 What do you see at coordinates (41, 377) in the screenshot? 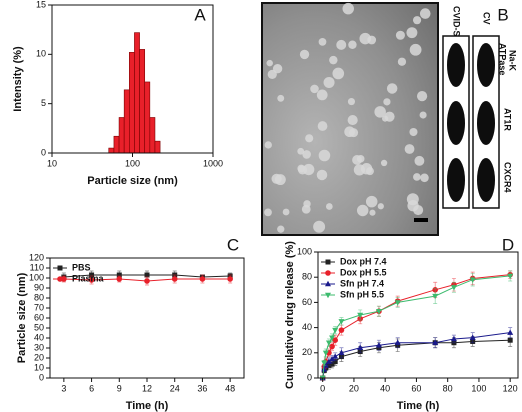
I see `y-tick-label: 0` at bounding box center [41, 377].